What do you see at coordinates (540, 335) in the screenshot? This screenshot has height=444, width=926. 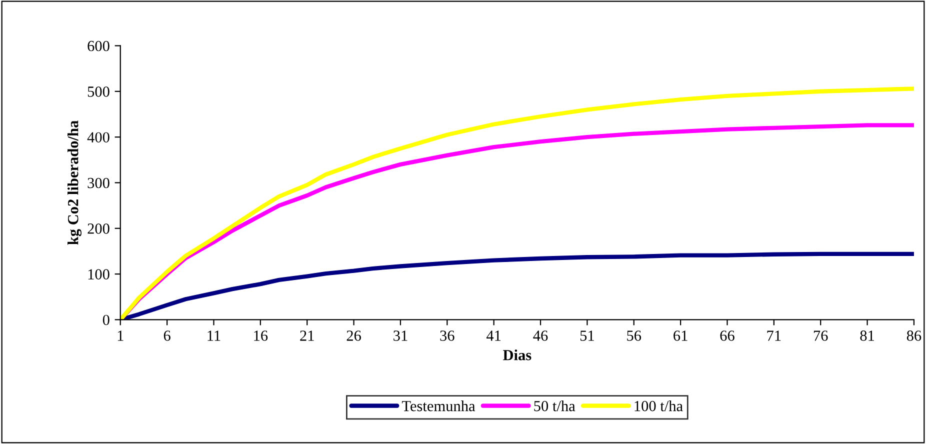 I see `x-tick-label: 46` at bounding box center [540, 335].